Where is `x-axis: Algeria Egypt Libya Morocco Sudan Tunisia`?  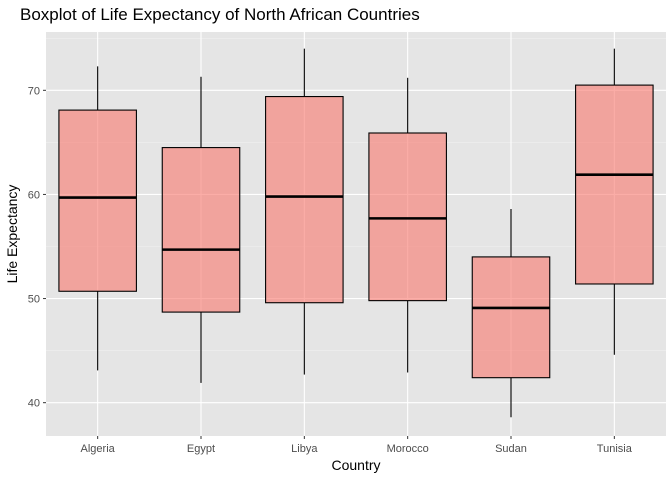
x-axis: Algeria Egypt Libya Morocco Sudan Tunisia is located at coordinates (357, 445).